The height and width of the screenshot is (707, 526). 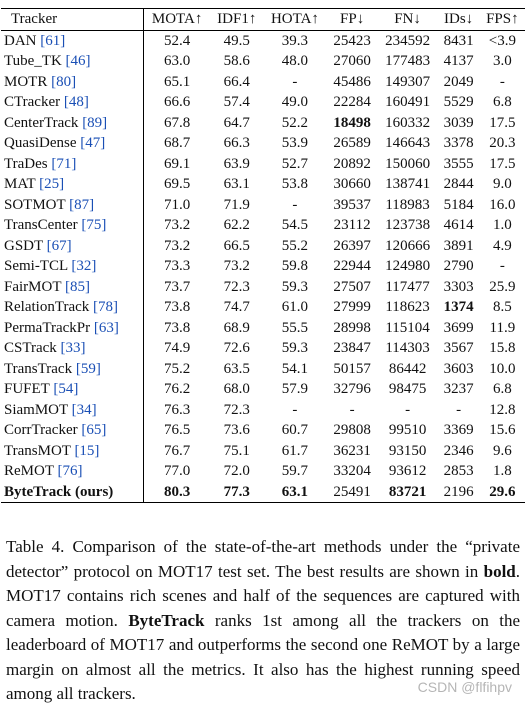 I want to click on metric-cell: 3567, so click(x=458, y=348).